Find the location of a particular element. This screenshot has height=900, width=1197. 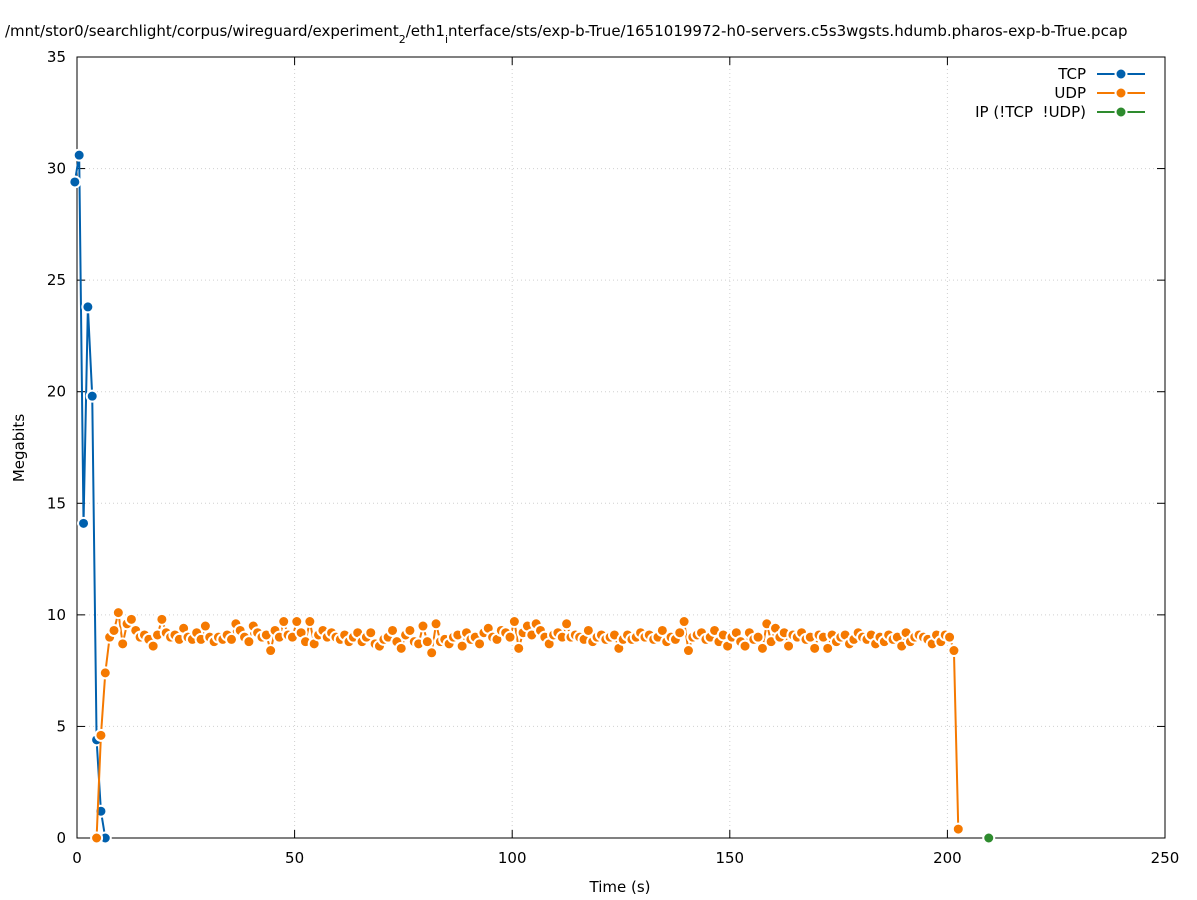

x-tick-label: 150 is located at coordinates (729, 858).